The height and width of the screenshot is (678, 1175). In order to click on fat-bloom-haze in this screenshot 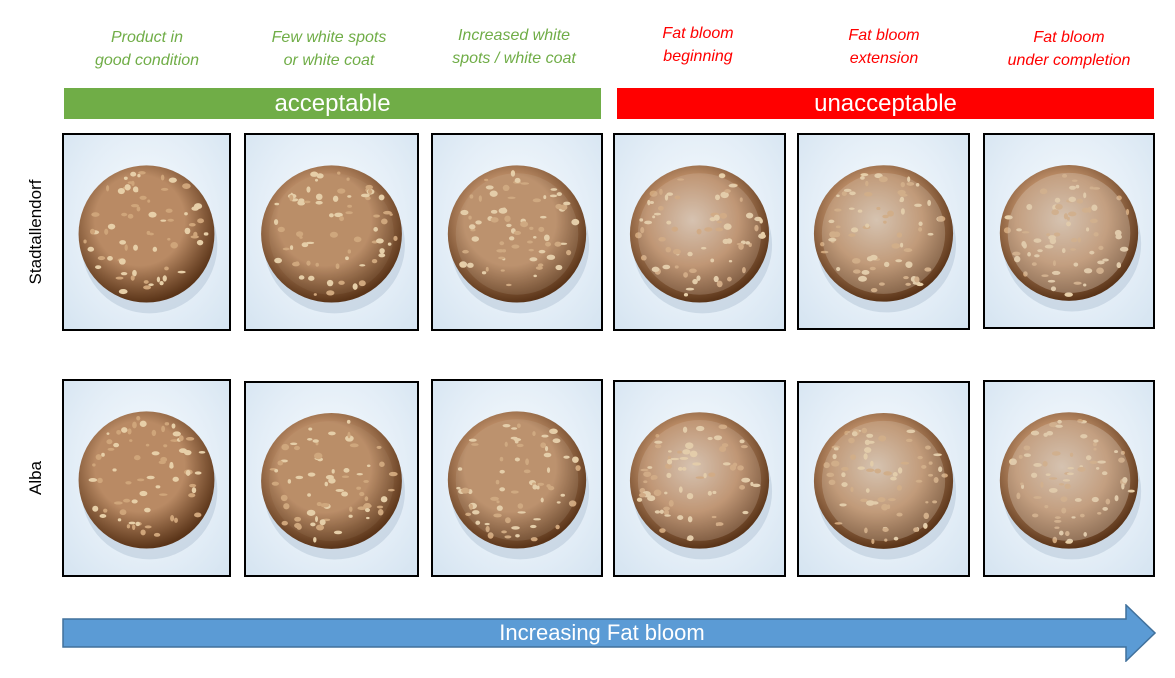, I will do `click(1069, 233)`.